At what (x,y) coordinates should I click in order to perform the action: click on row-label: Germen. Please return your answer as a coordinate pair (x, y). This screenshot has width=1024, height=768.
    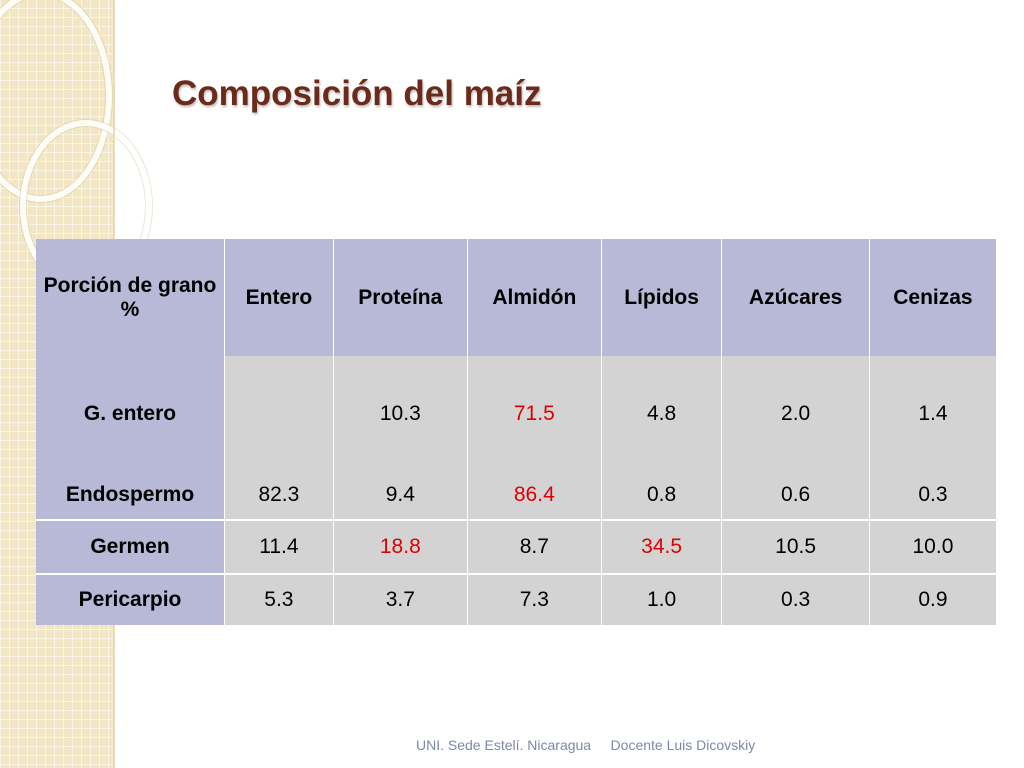
    Looking at the image, I should click on (130, 547).